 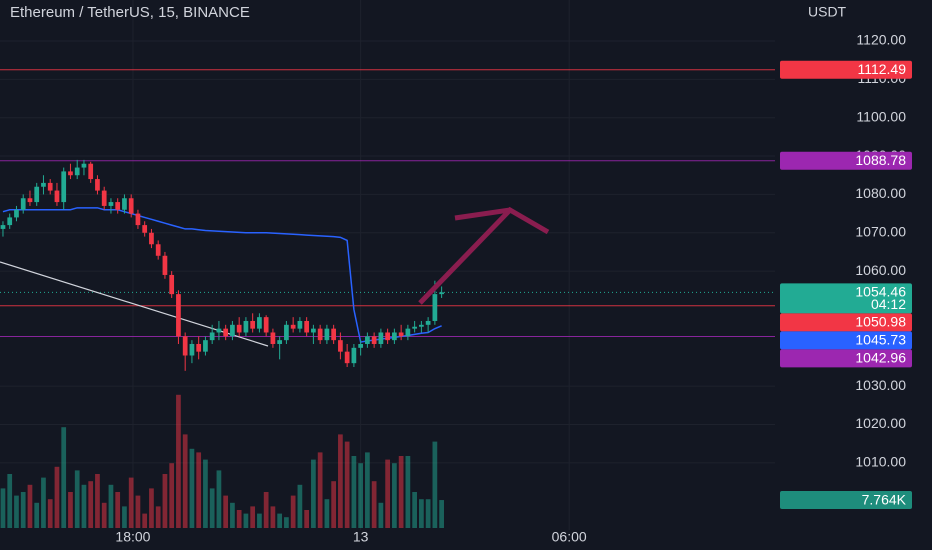 I want to click on y-tick-label: 1030.00, so click(x=880, y=385).